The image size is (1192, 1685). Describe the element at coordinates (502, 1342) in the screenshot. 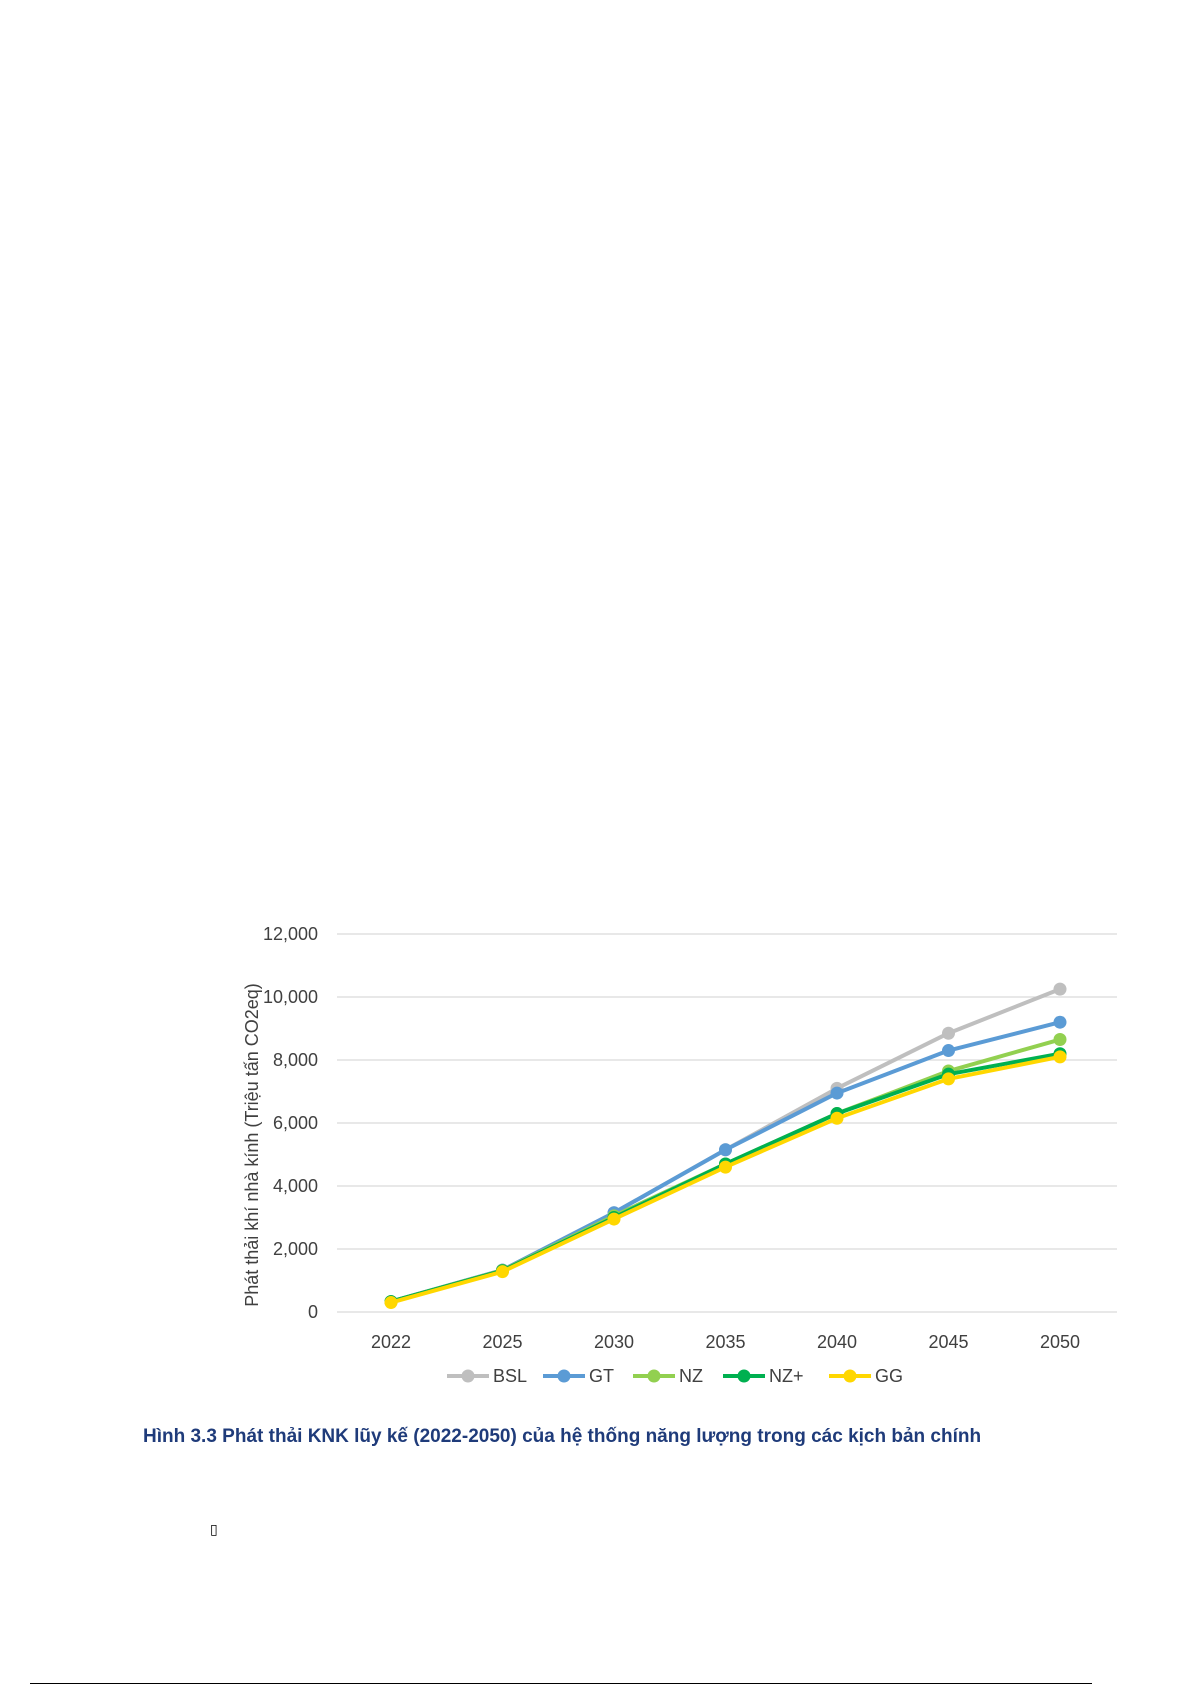

I see `x-tick-label: 2025` at that location.